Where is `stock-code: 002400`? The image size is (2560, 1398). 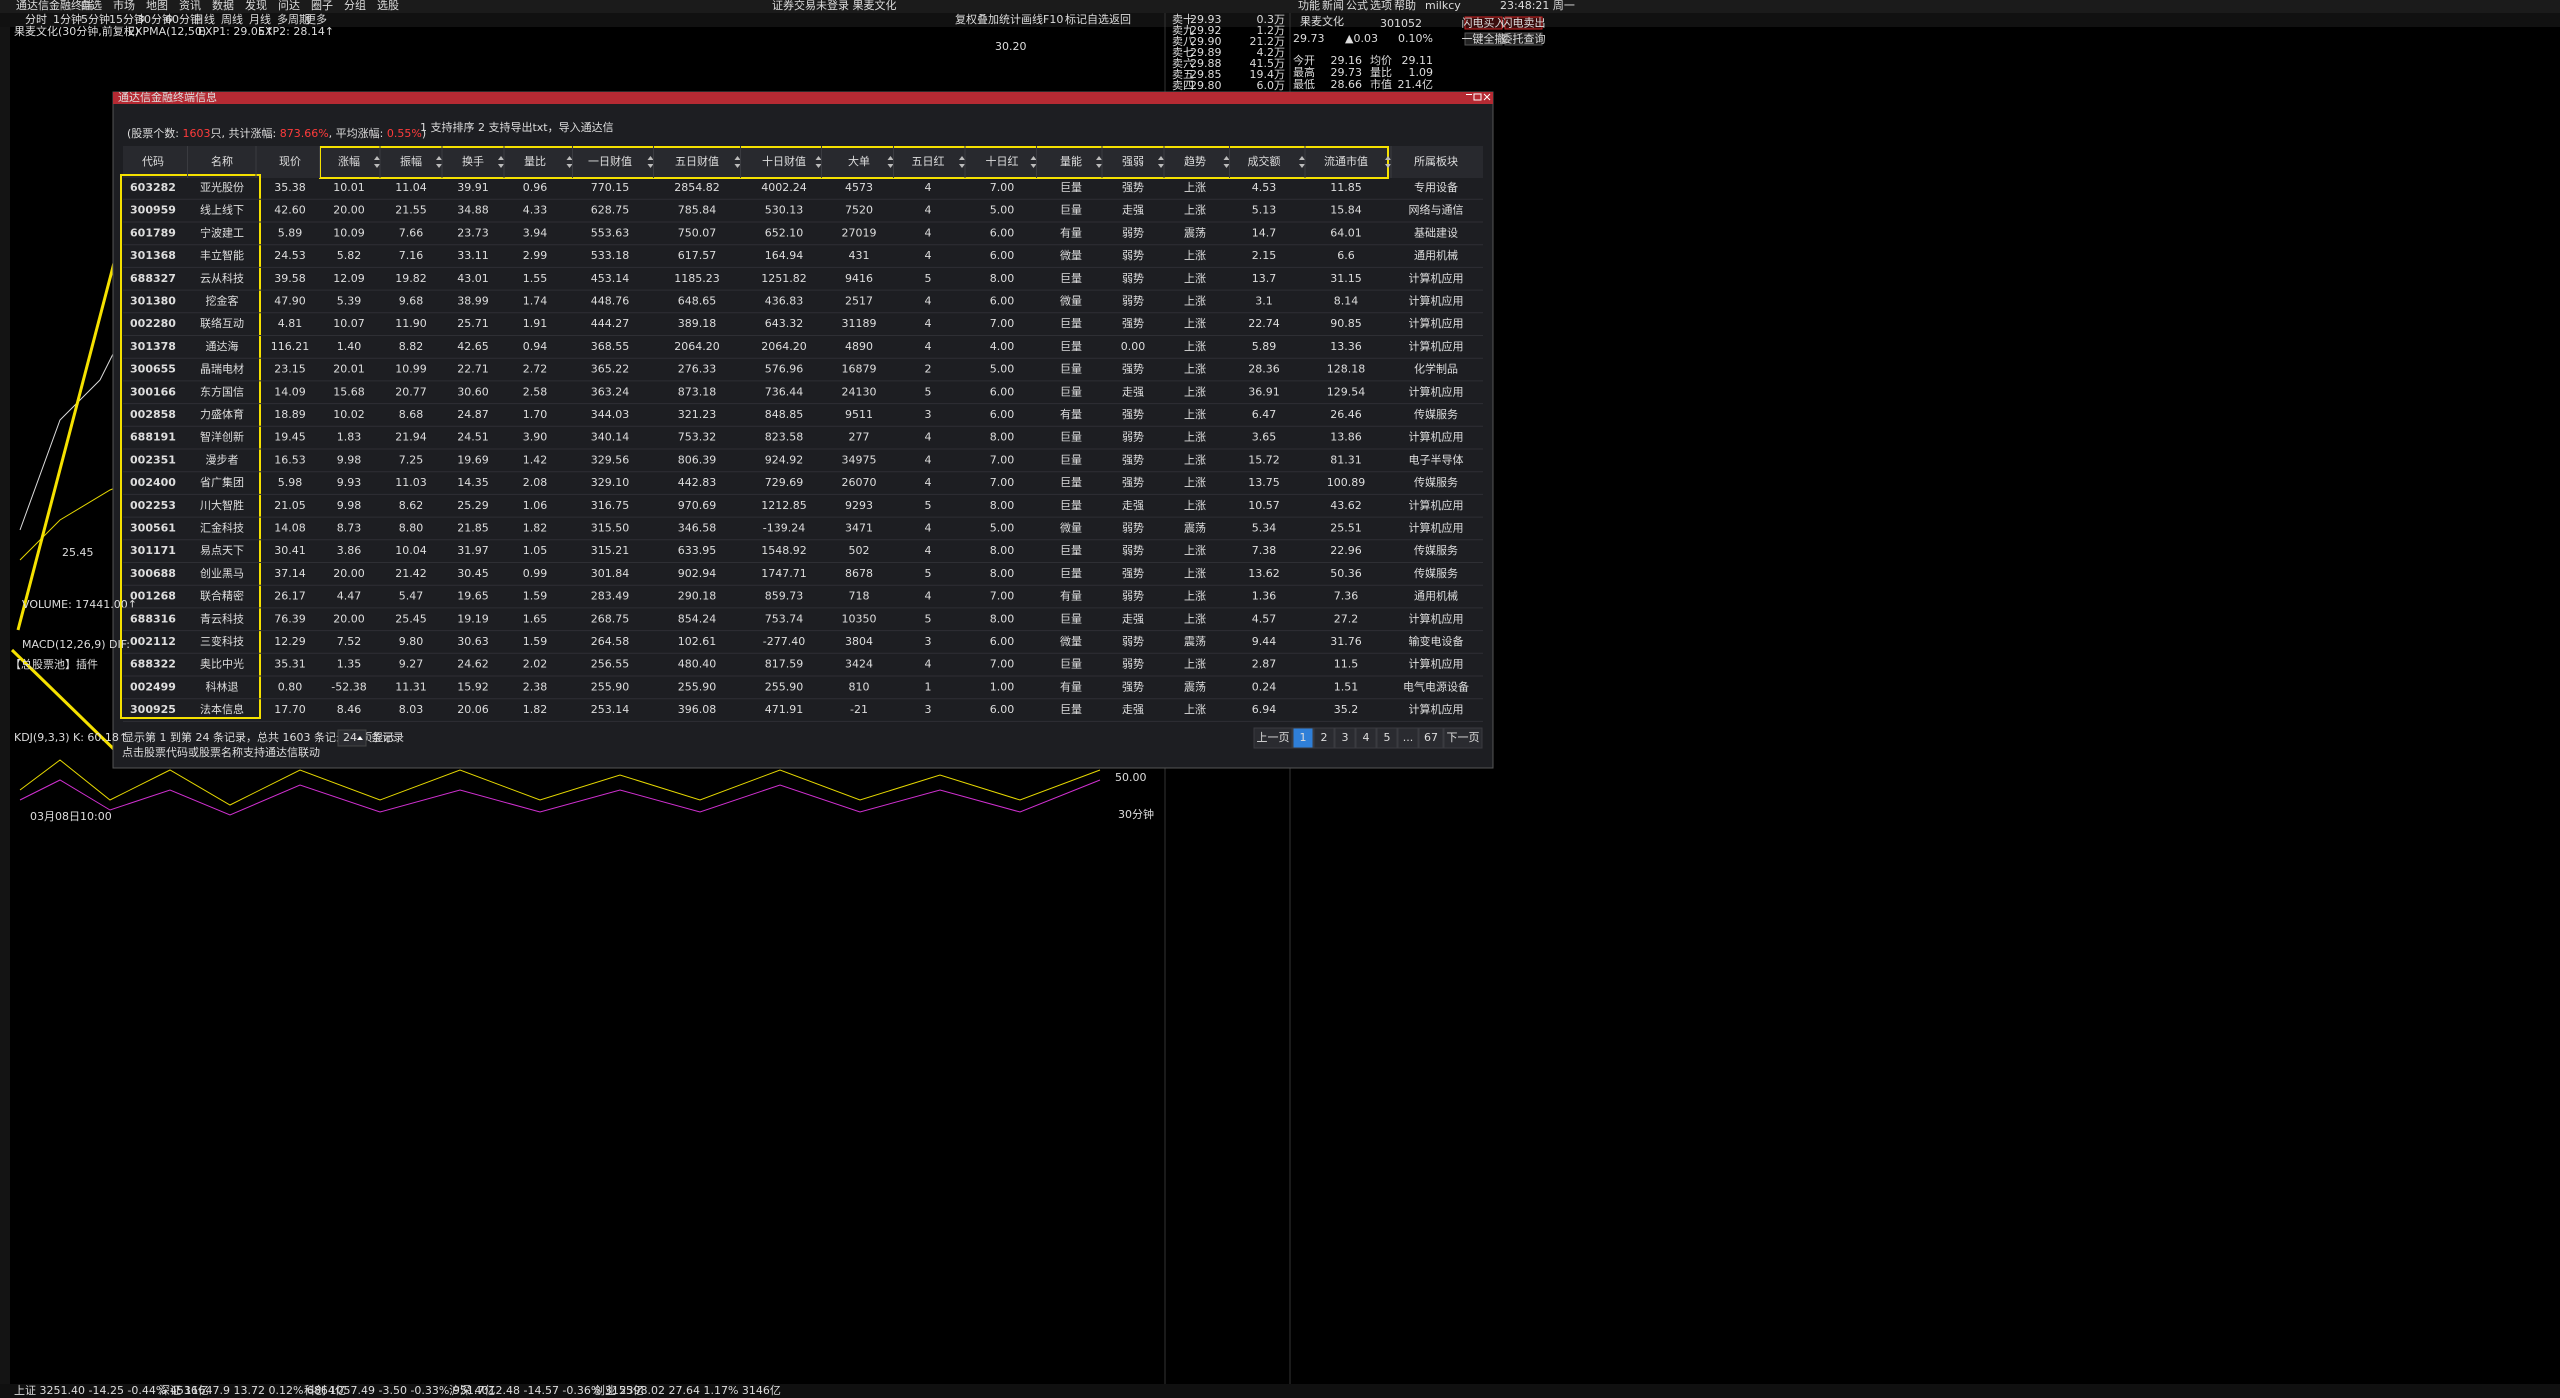 stock-code: 002400 is located at coordinates (153, 482).